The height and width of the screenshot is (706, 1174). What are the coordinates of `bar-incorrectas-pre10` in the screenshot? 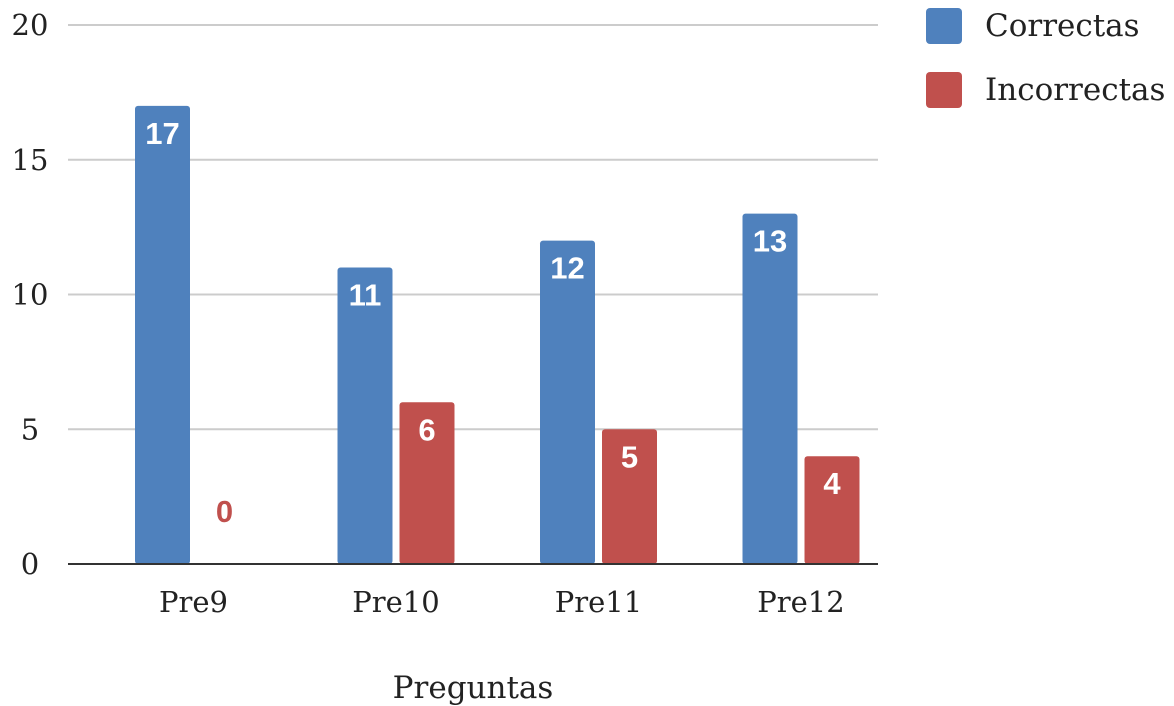 It's located at (427, 483).